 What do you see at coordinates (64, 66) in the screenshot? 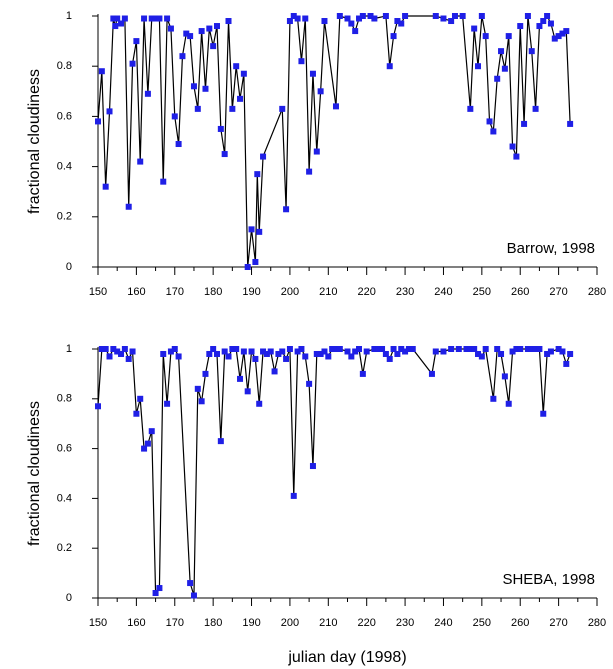
I see `y-tick-label: 0.8` at bounding box center [64, 66].